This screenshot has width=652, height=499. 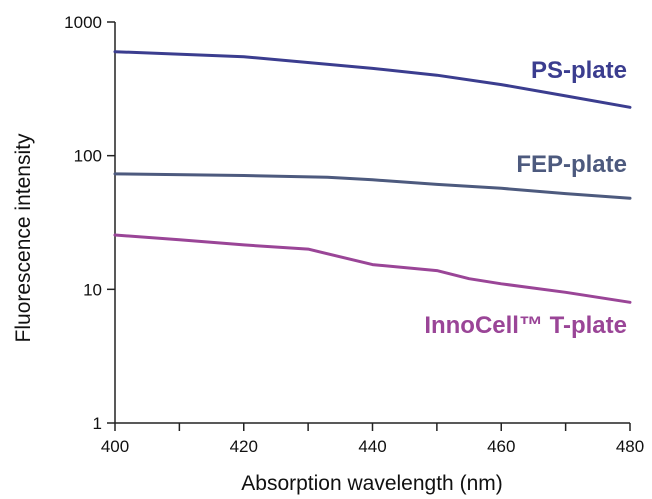 What do you see at coordinates (244, 446) in the screenshot?
I see `x-tick-label-420: 420` at bounding box center [244, 446].